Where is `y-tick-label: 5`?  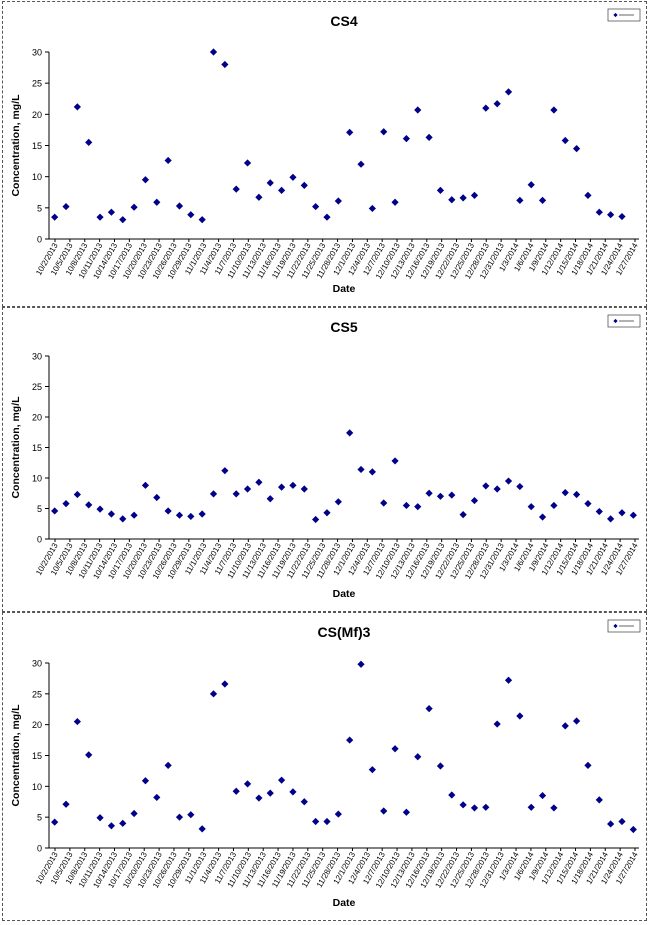 y-tick-label: 5 is located at coordinates (39, 509).